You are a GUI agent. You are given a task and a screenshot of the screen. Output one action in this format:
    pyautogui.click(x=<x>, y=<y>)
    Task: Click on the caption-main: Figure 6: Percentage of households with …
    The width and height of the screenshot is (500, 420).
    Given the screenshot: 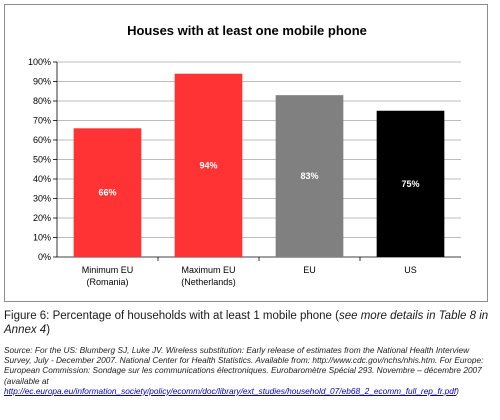 What is the action you would take?
    pyautogui.click(x=171, y=316)
    